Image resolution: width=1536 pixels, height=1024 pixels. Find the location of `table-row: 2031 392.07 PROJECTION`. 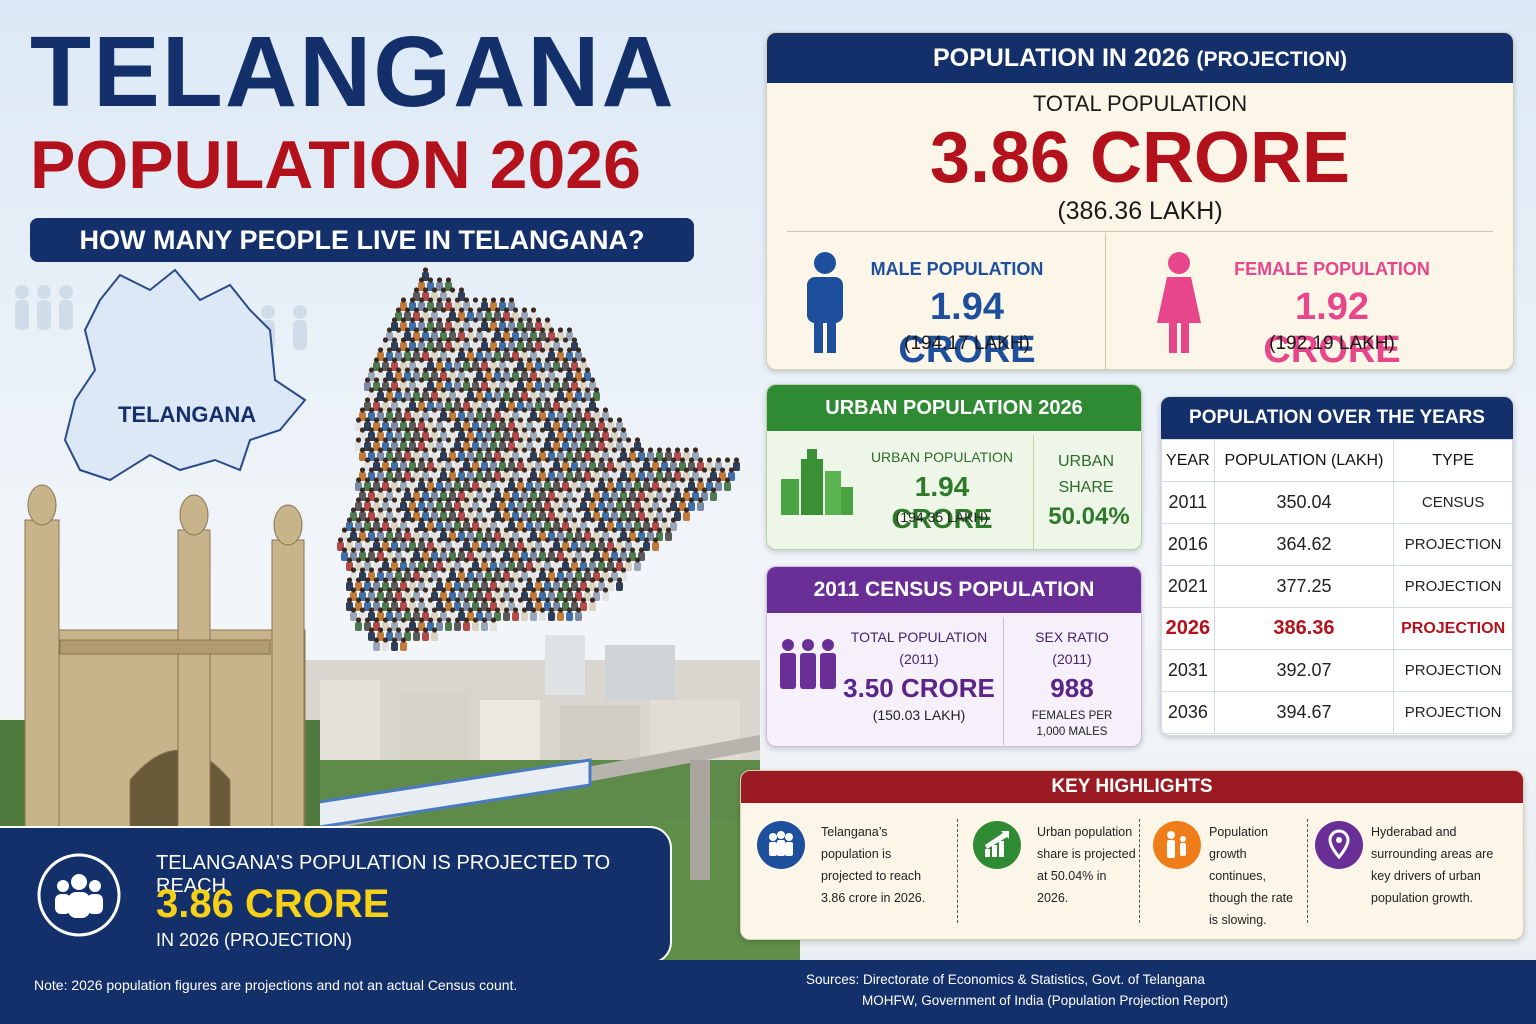

table-row: 2031 392.07 PROJECTION is located at coordinates (1337, 670).